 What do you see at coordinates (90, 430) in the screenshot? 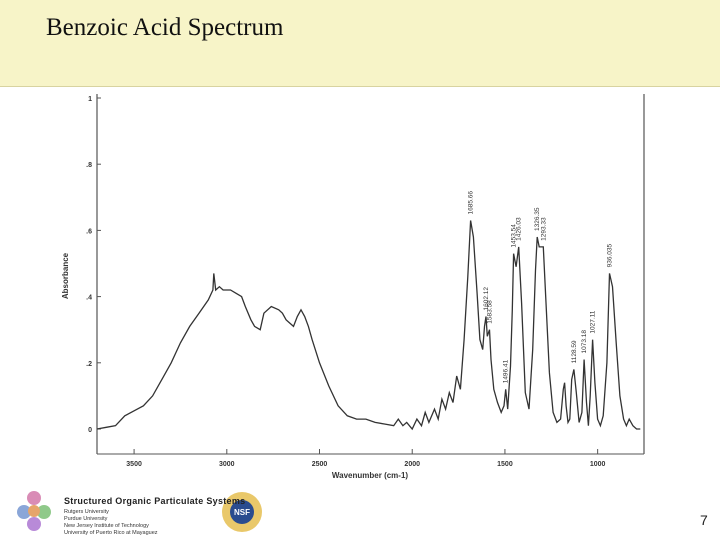
I see `y-tick-label: 0` at bounding box center [90, 430].